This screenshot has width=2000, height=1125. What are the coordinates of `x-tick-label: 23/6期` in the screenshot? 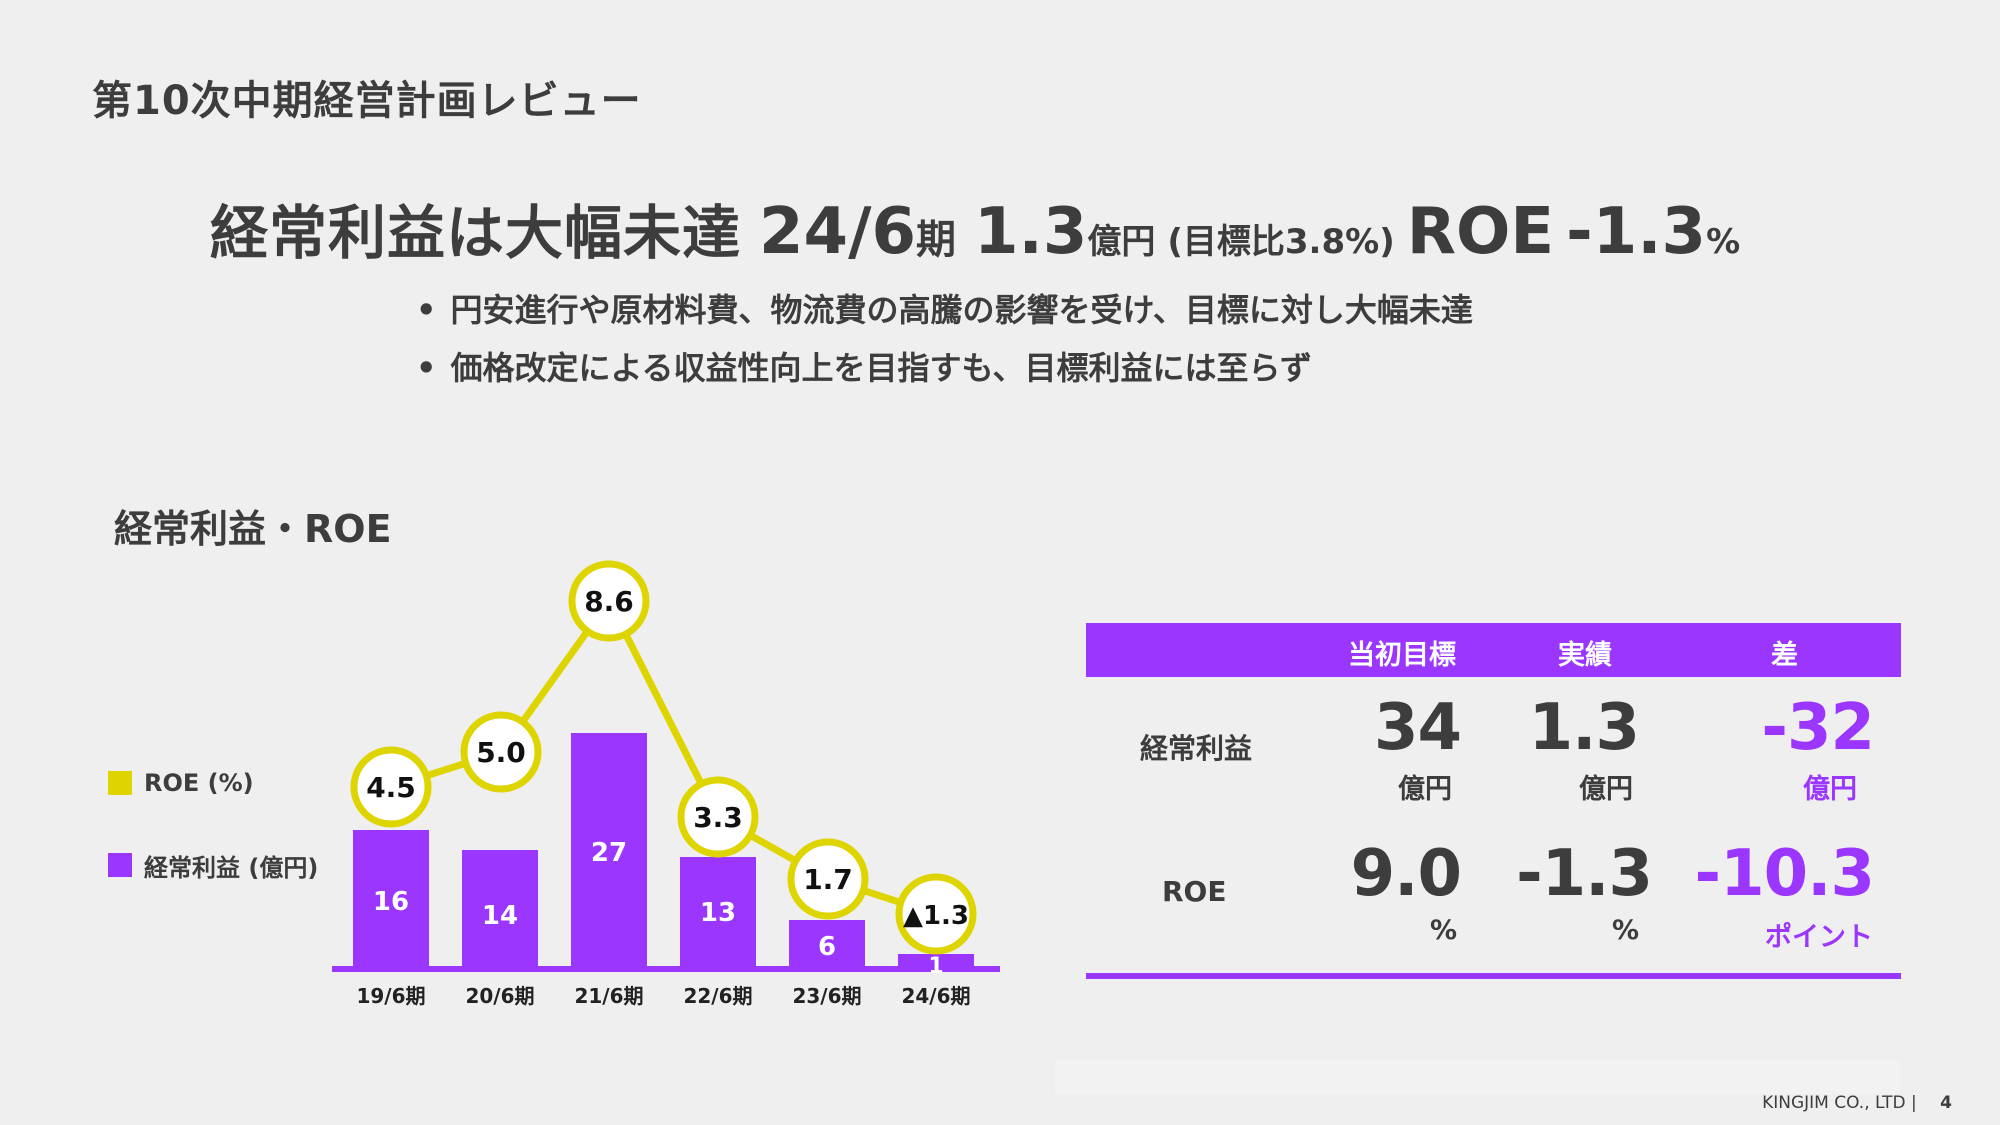 It's located at (826, 996).